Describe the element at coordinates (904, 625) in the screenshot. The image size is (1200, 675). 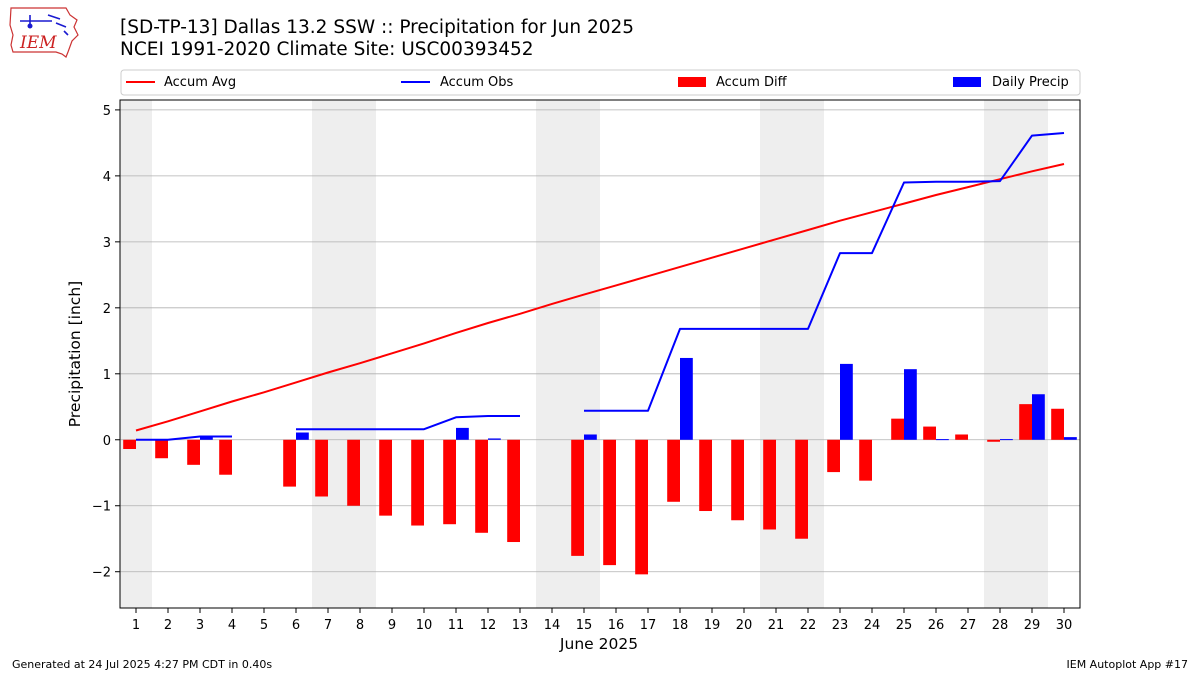
I see `x-tick-label-25: 25` at that location.